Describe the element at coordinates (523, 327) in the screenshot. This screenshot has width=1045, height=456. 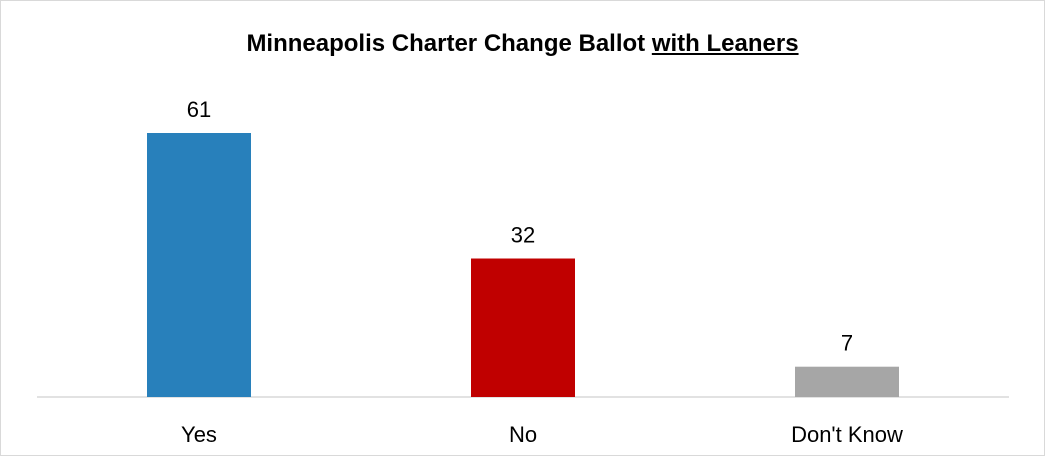
I see `bar-no` at that location.